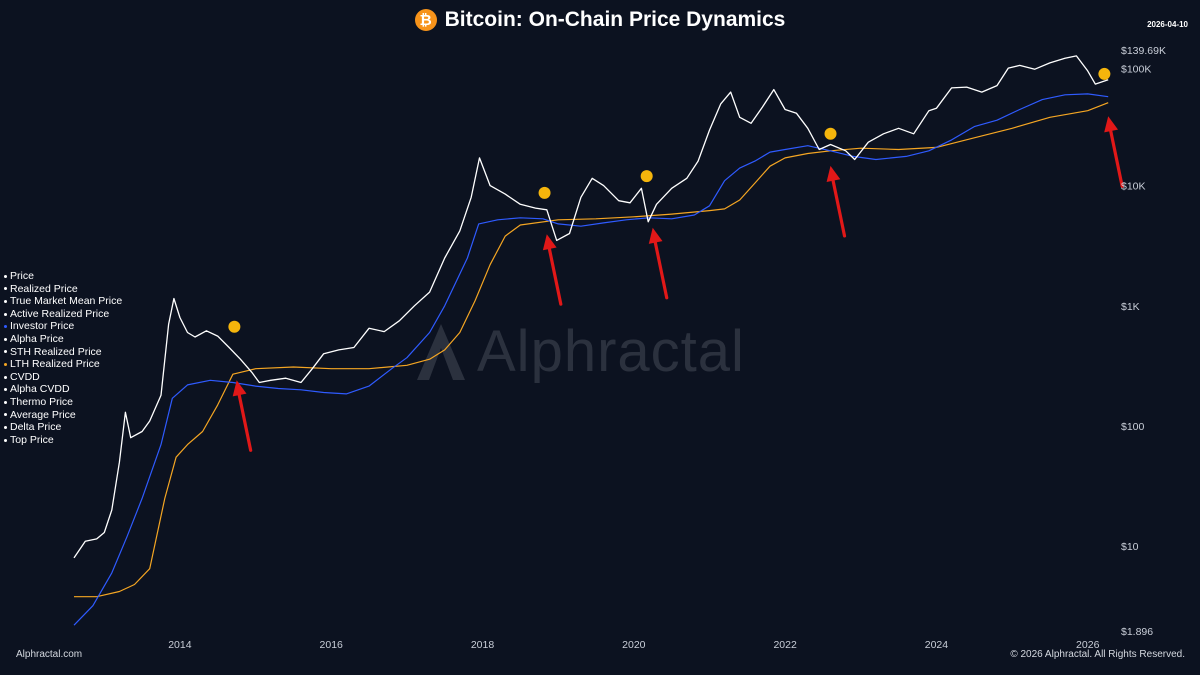  What do you see at coordinates (1143, 341) in the screenshot?
I see `y-axis: $1.896 $10 $100 $1K $10K $100K $139.69K` at bounding box center [1143, 341].